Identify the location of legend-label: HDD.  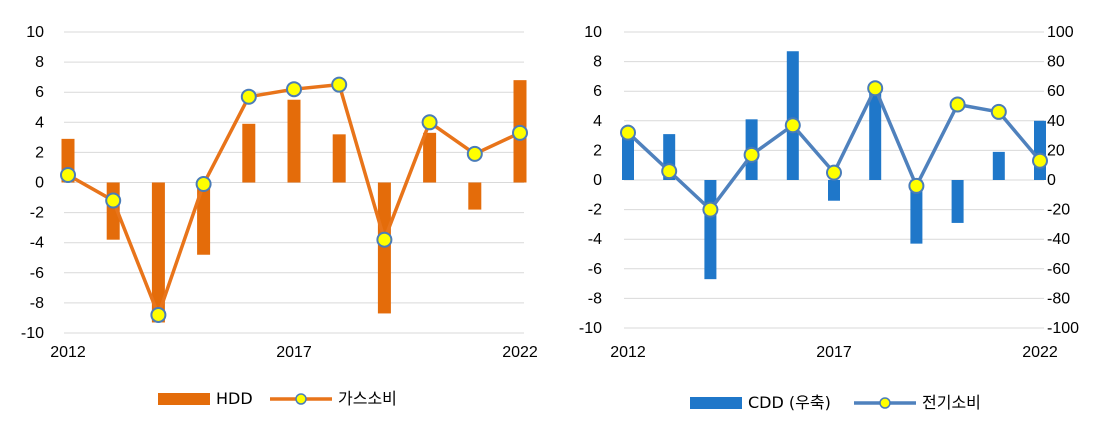
(234, 398).